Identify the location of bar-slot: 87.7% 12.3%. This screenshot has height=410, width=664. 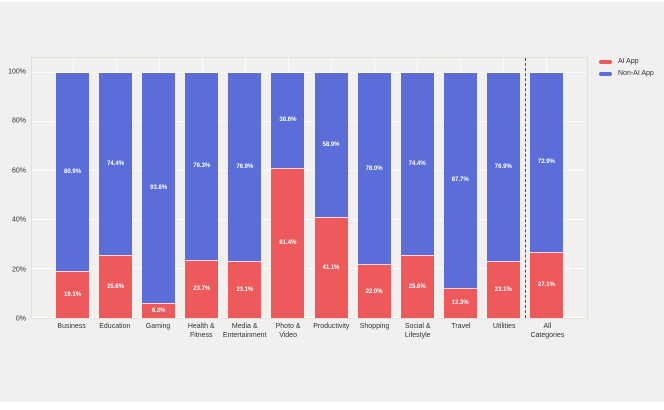
(460, 195).